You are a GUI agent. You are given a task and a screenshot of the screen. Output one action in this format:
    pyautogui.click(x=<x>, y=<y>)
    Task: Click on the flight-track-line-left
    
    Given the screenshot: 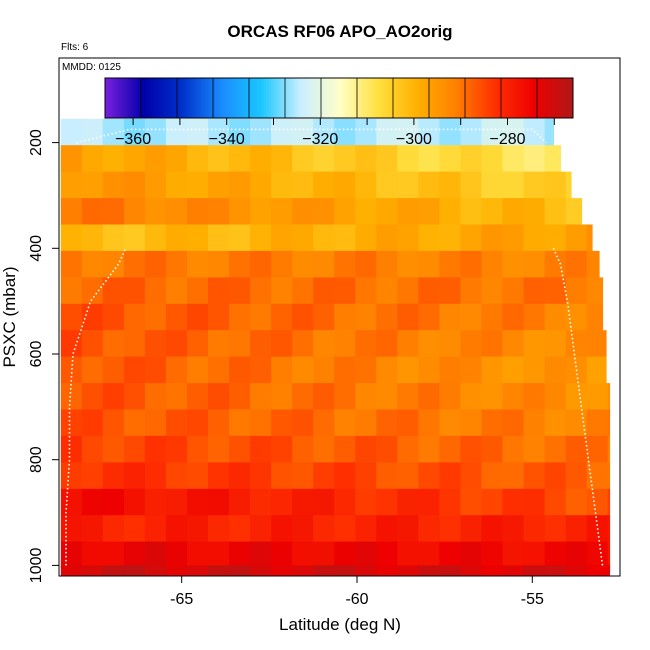 What is the action you would take?
    pyautogui.click(x=96, y=406)
    